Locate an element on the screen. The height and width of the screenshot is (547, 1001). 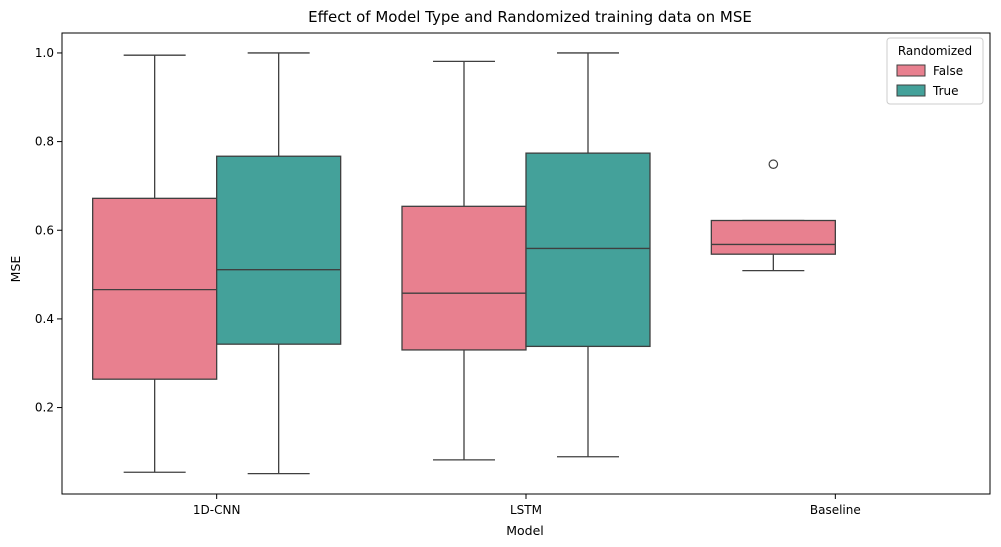
x-axis: 1D-CNN LSTM Baseline is located at coordinates (527, 505).